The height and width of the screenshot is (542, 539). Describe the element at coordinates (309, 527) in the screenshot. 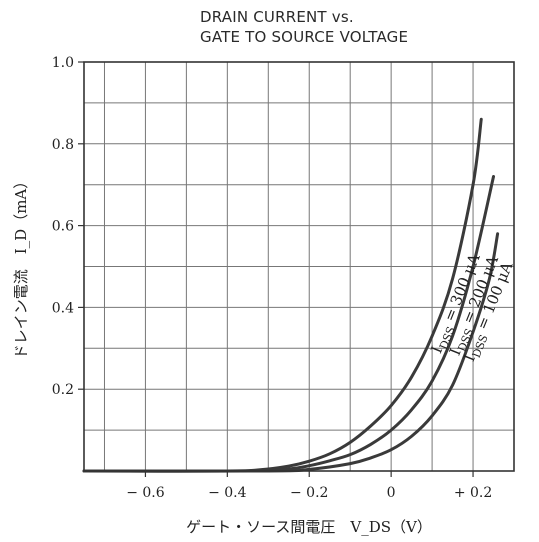

I see `x-axis-label: ゲート・ソース間電圧 V_DS（V）` at that location.